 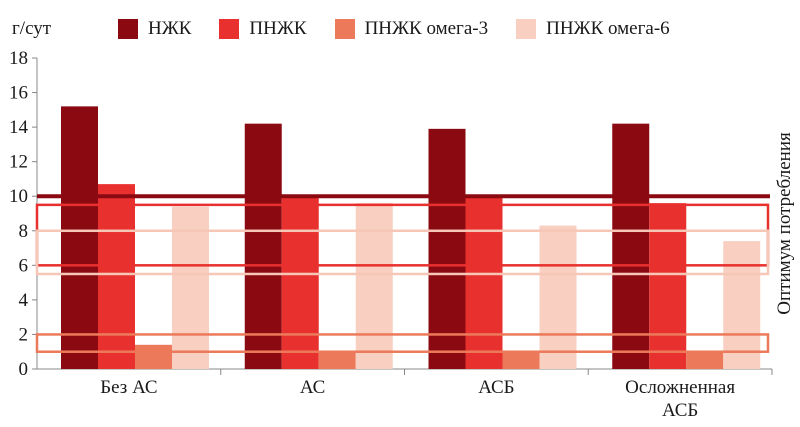 I want to click on x-tick-label: Без АС, so click(x=128, y=387).